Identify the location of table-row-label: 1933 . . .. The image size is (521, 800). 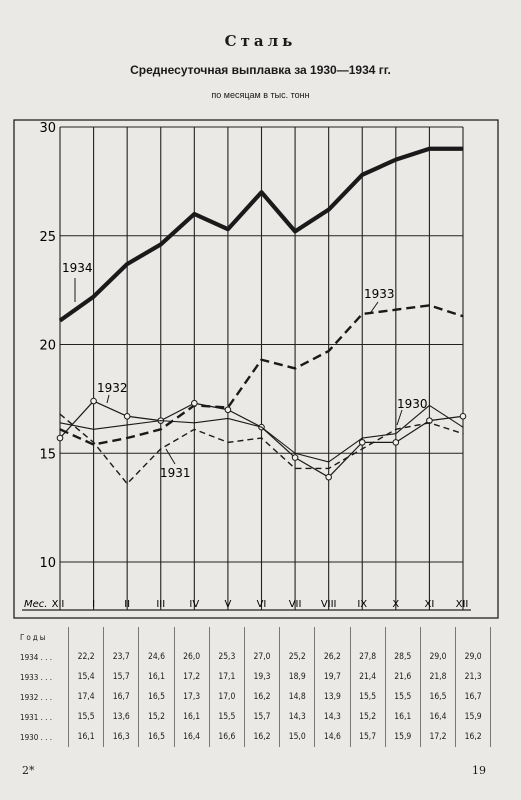
(36, 677).